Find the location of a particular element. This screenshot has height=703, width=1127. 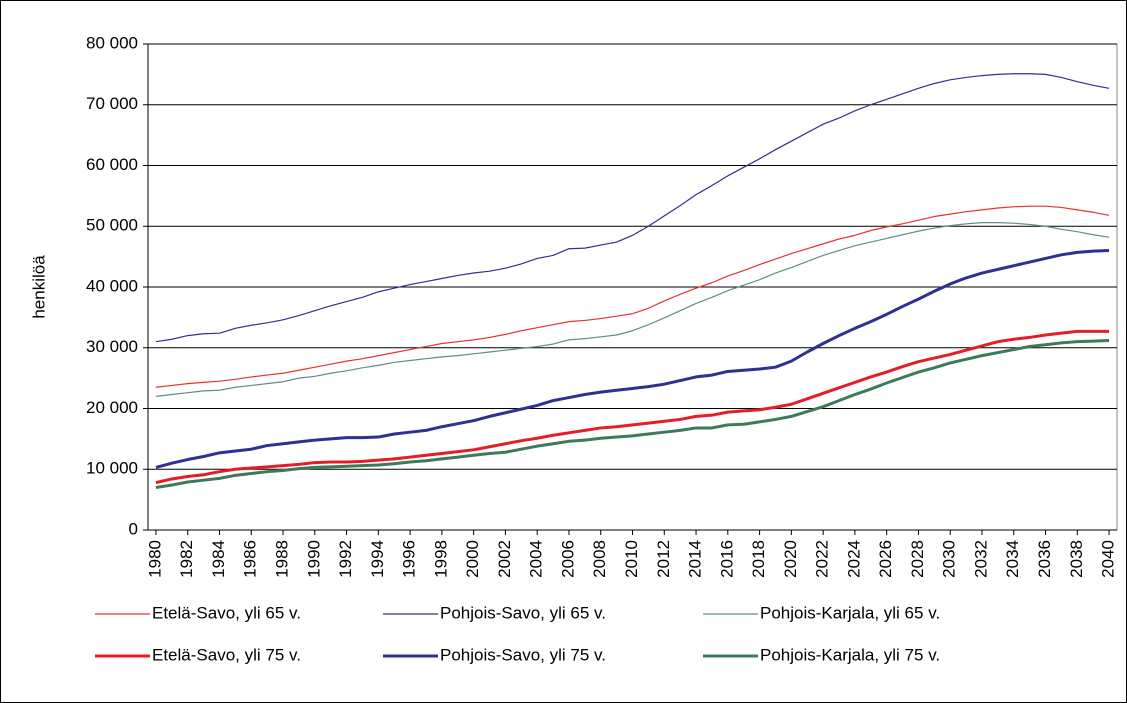

legend-label: Etelä-Savo, yli 75 v. is located at coordinates (226, 654).